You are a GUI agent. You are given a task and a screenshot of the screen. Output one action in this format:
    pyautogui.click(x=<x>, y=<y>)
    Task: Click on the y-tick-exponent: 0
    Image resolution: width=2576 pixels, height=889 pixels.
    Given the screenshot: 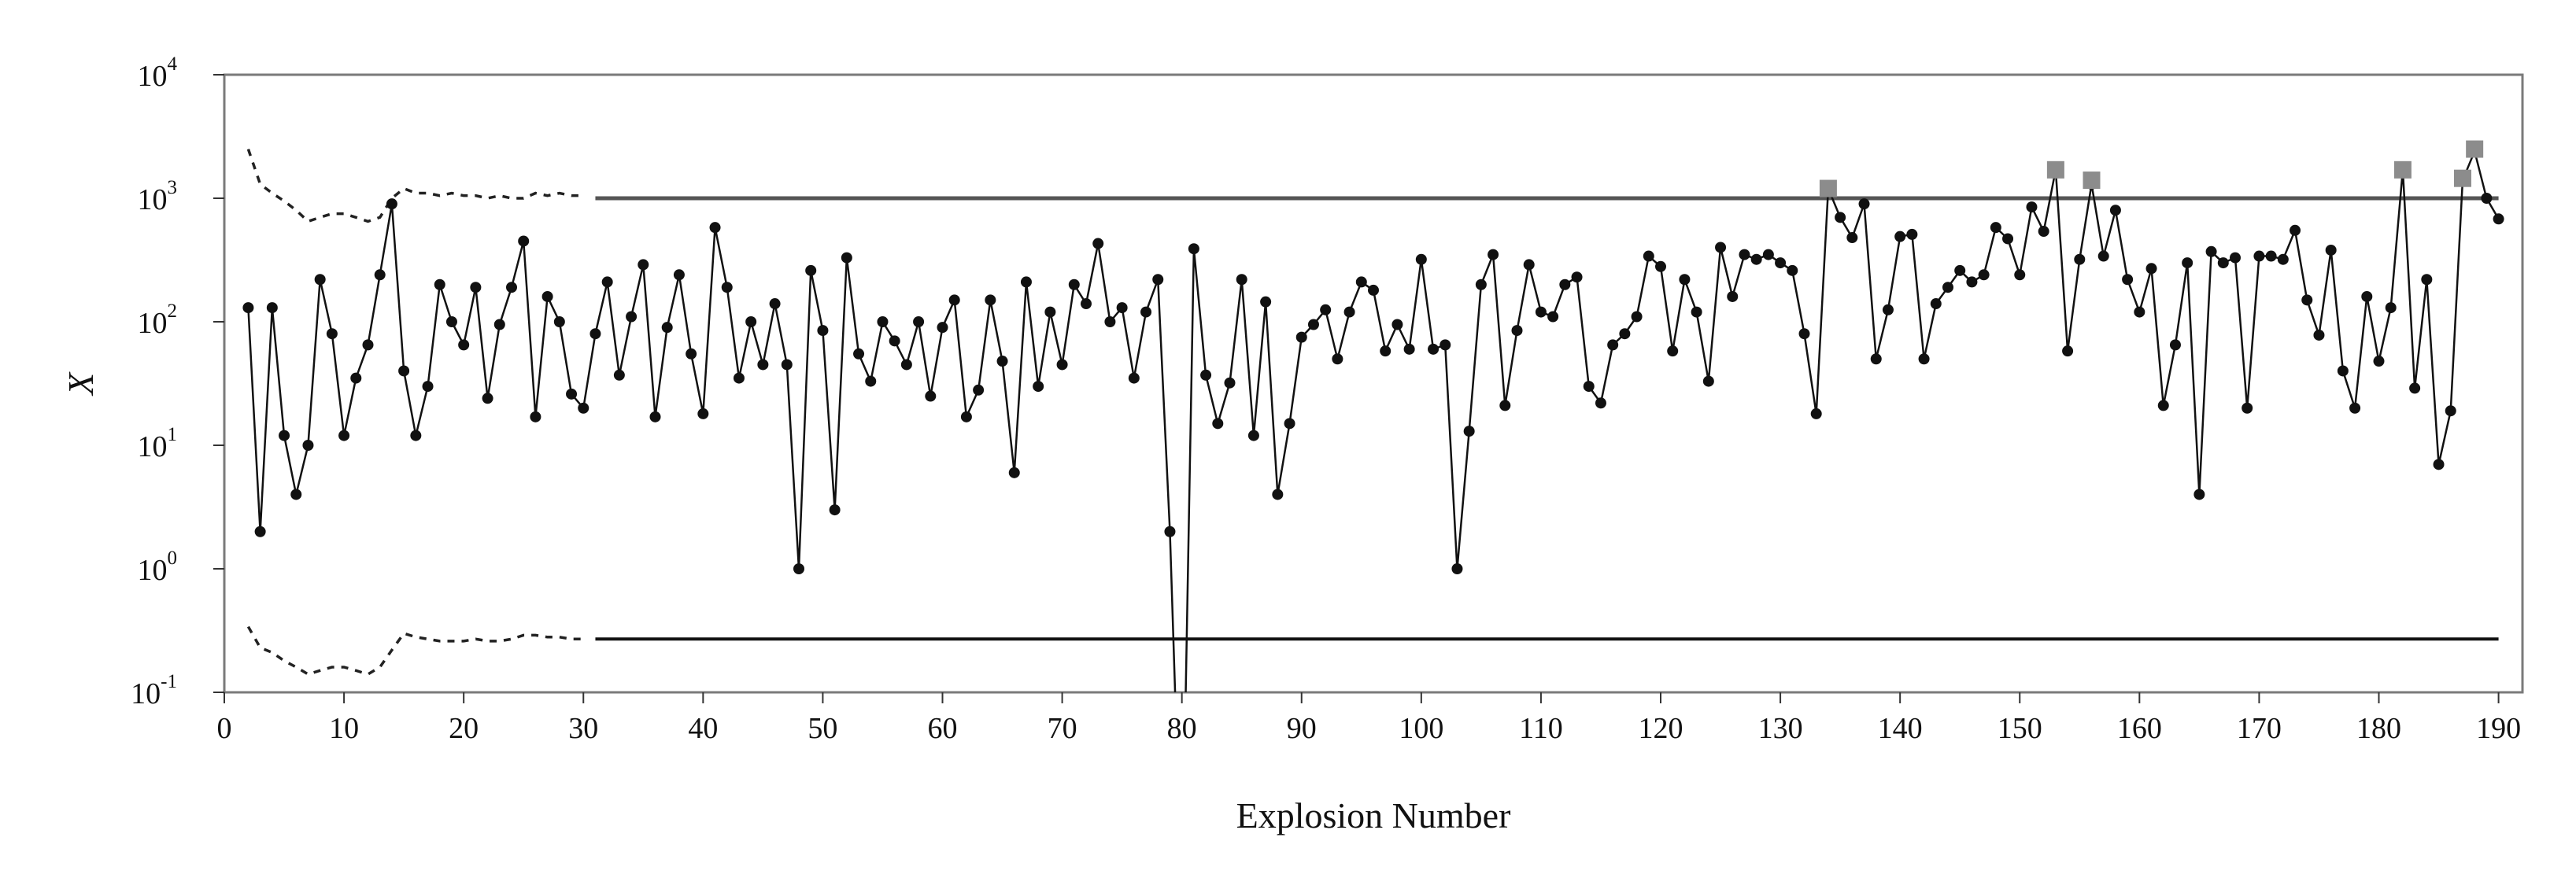 What is the action you would take?
    pyautogui.click(x=173, y=558)
    